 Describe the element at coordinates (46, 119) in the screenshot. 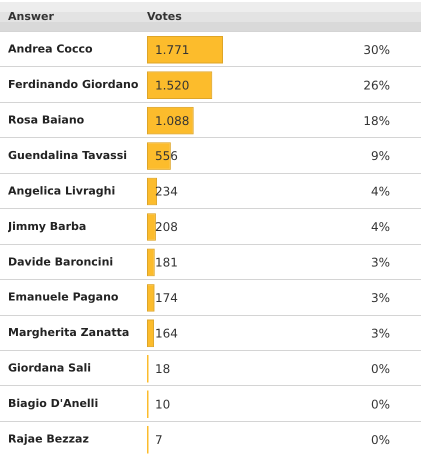

I see `y-tick-label: Rosa Baiano` at that location.